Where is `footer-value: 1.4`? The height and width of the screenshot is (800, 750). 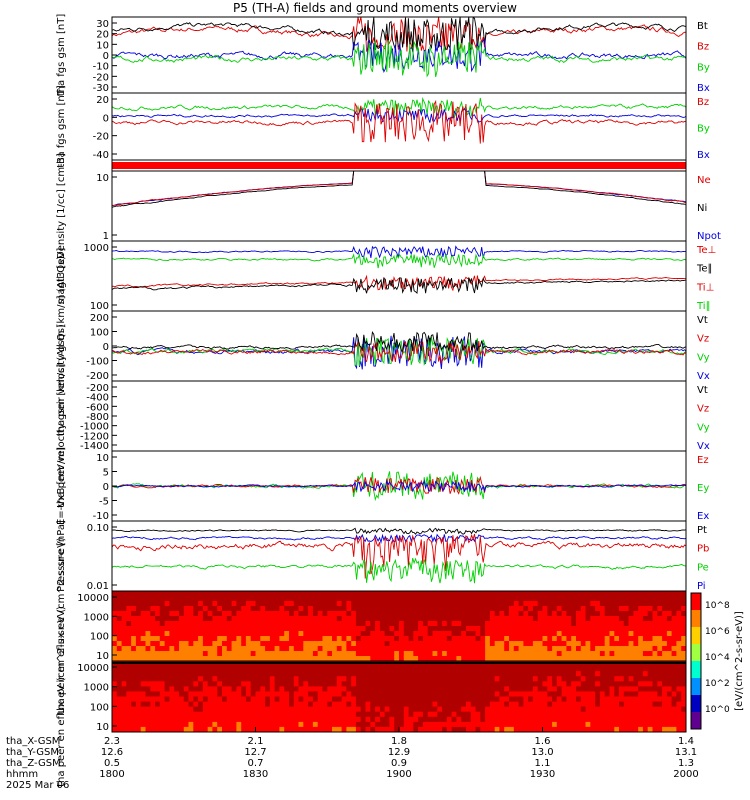
footer-value: 1.4 is located at coordinates (686, 741).